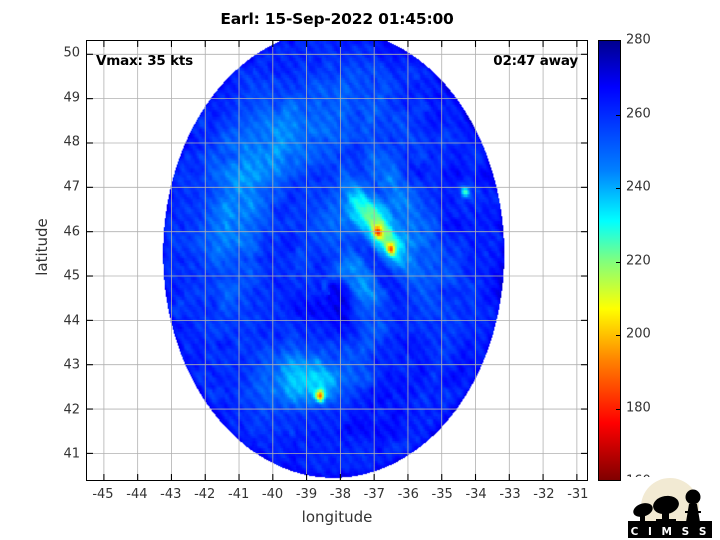 The width and height of the screenshot is (720, 540). Describe the element at coordinates (71, 410) in the screenshot. I see `y-tick-label: 42` at that location.